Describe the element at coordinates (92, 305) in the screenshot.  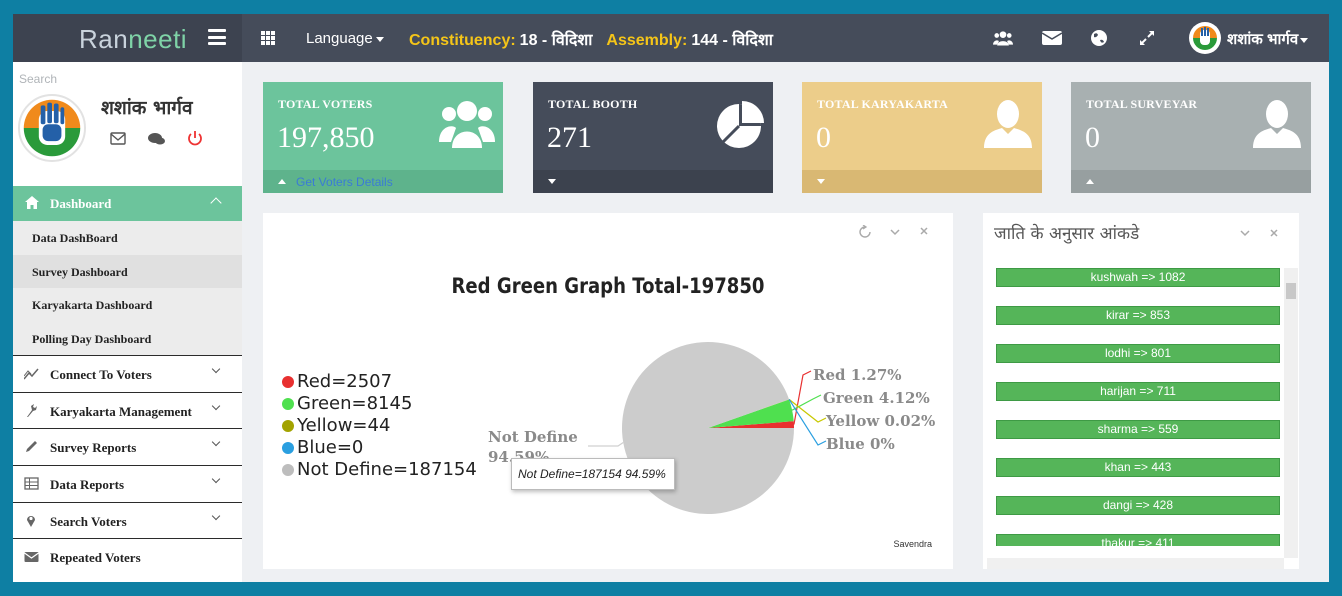
I see `sidebar-subitem-label: Karyakarta Dashboard` at that location.